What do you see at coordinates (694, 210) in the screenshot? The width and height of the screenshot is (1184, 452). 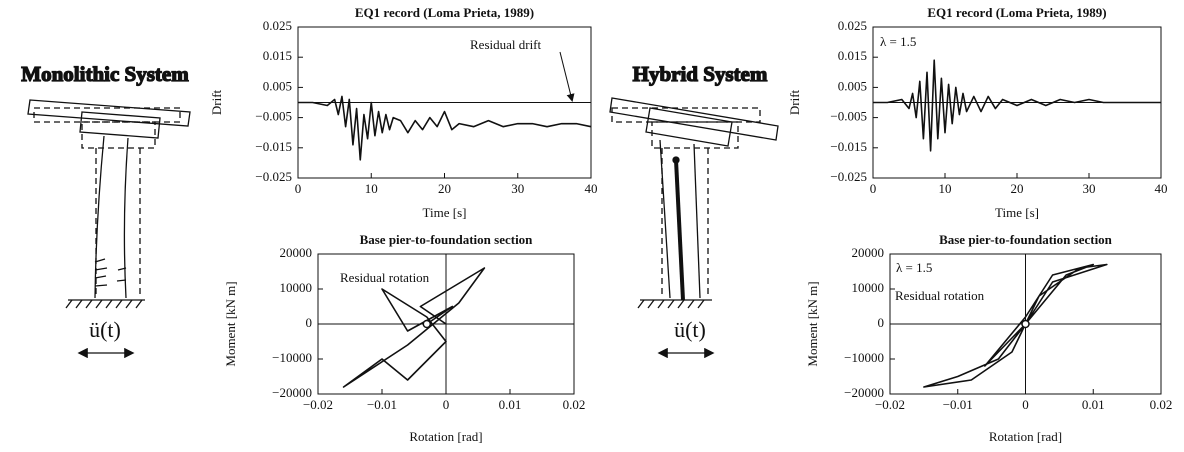 I see `hybrid-diagram: Hybrid System ü(t)` at bounding box center [694, 210].